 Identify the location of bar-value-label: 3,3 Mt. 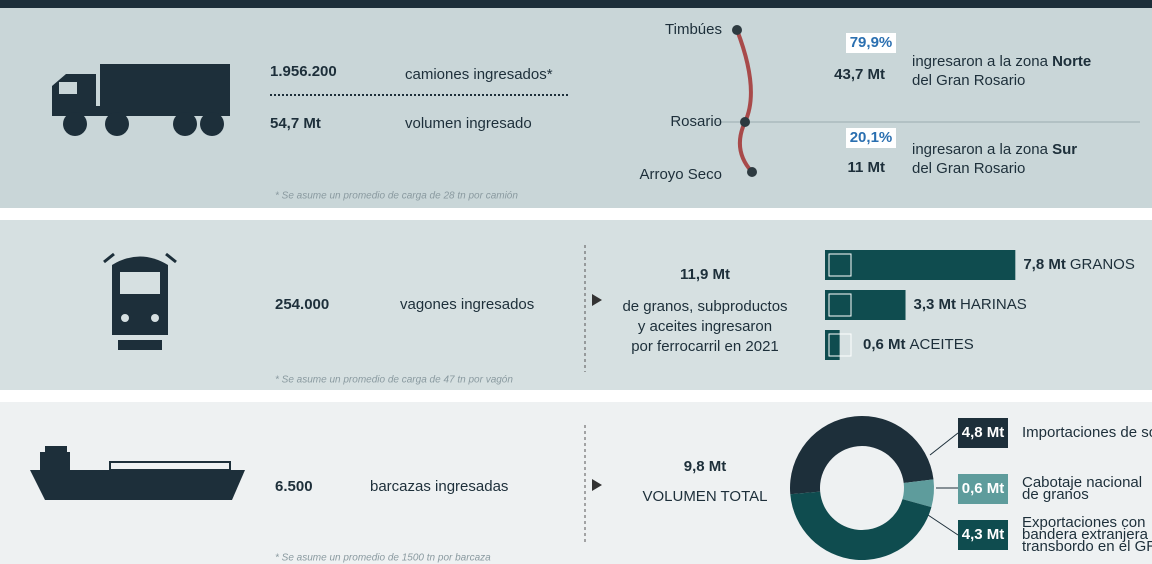
(935, 304).